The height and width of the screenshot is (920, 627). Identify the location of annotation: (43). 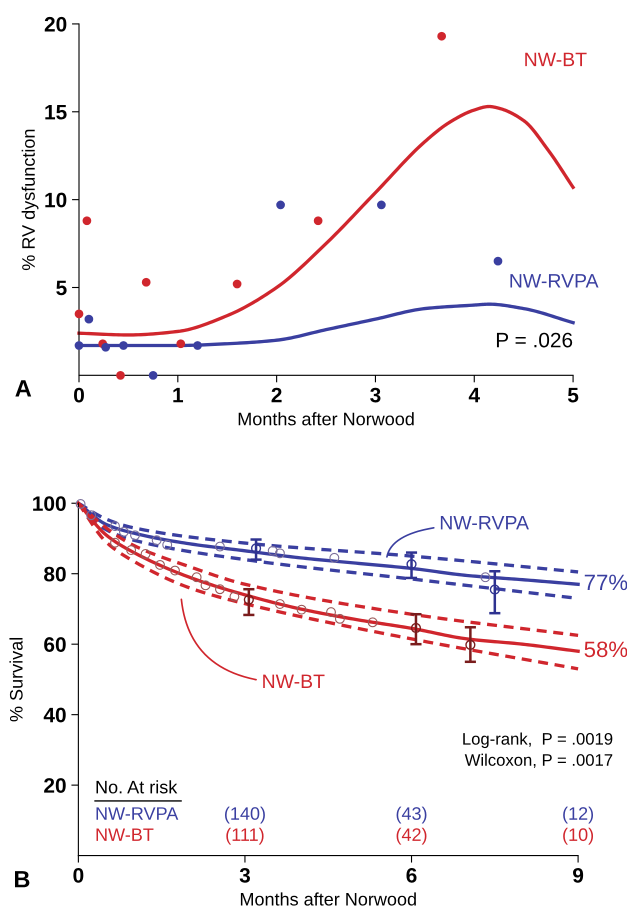
(411, 815).